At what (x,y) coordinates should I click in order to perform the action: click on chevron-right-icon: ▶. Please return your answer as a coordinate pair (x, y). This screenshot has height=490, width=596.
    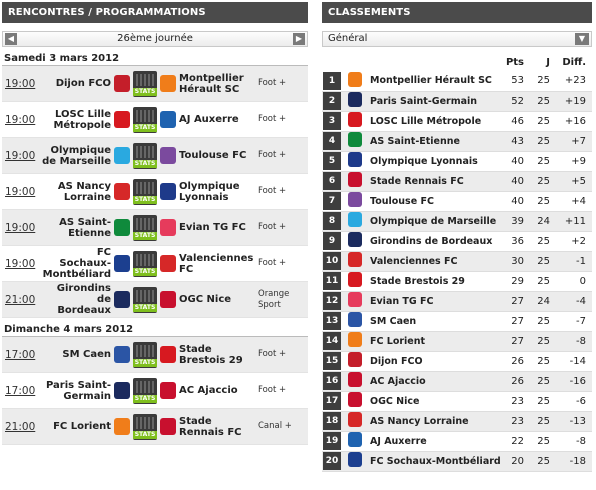
    Looking at the image, I should click on (299, 39).